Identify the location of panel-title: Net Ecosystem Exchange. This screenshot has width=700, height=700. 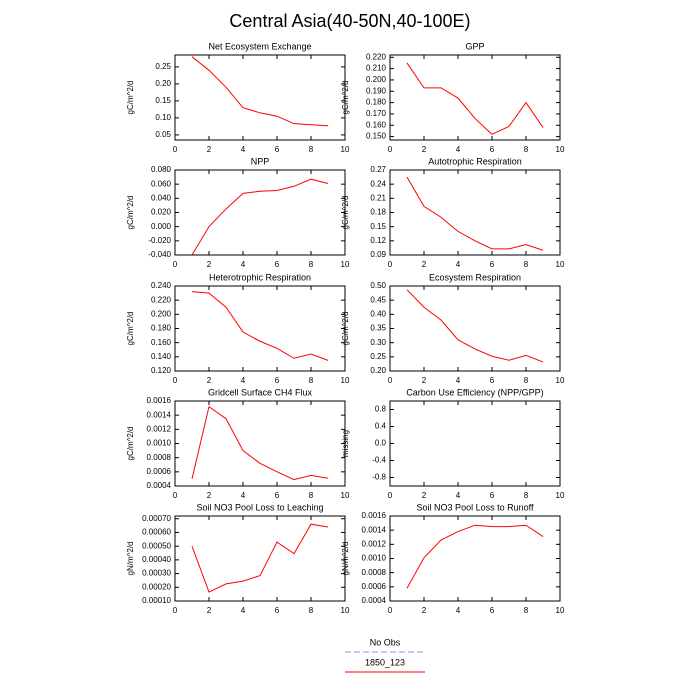
(259, 46).